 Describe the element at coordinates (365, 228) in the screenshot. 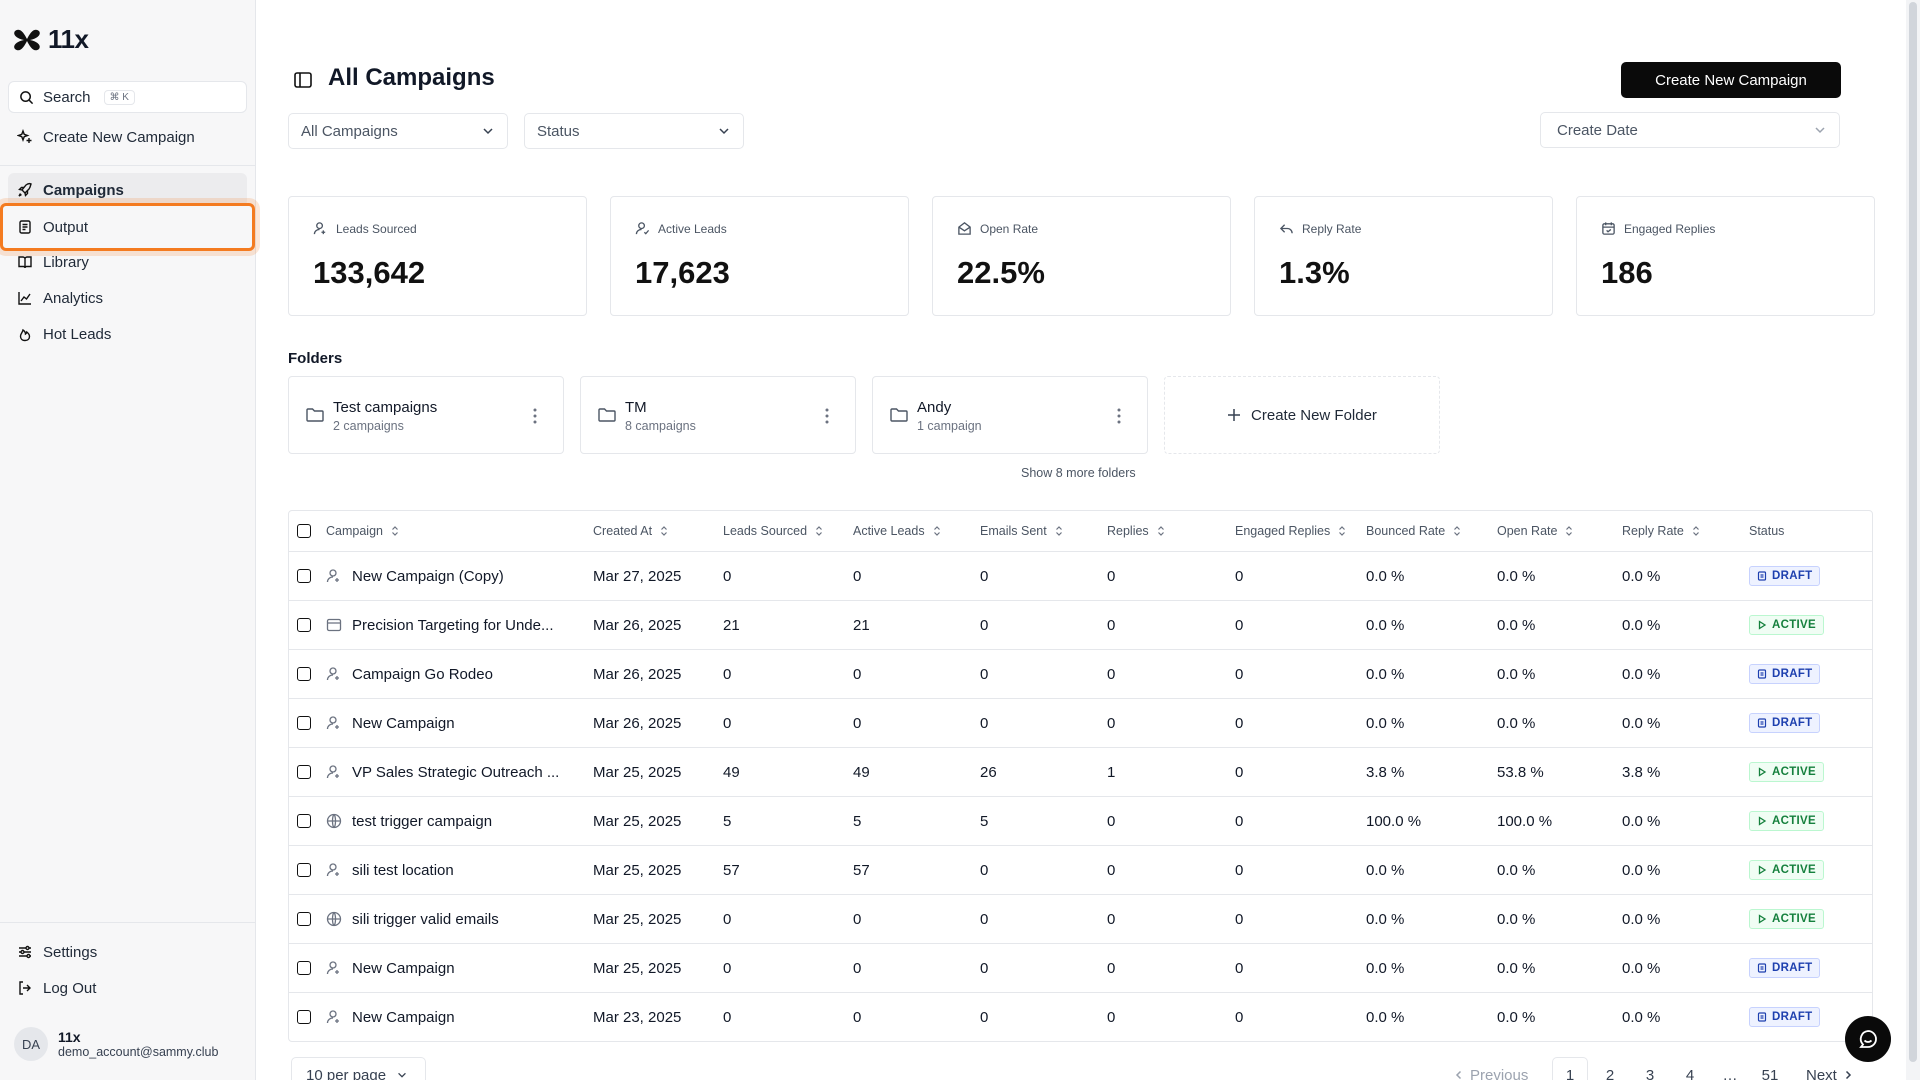

I see `stat-label-row: Leads Sourced` at that location.